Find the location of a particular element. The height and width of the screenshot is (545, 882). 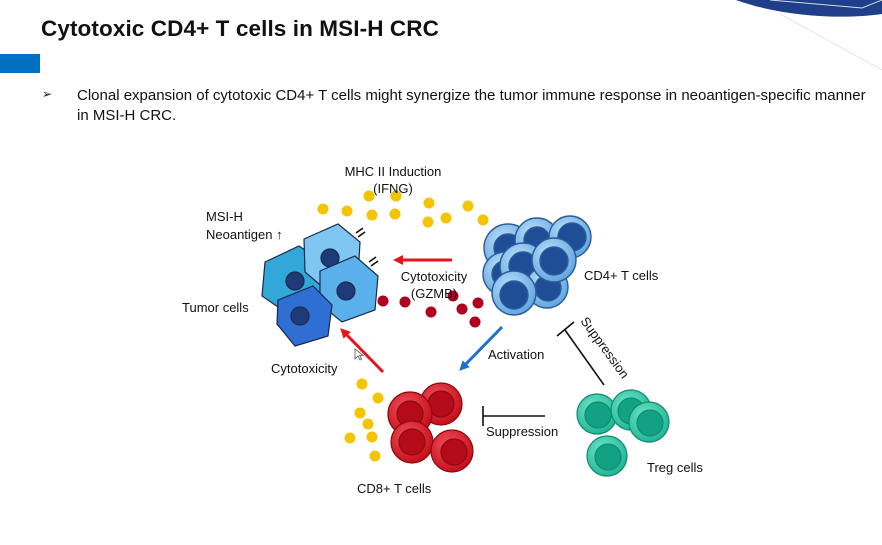

cd8-to-tumor-arrow is located at coordinates (362, 351).